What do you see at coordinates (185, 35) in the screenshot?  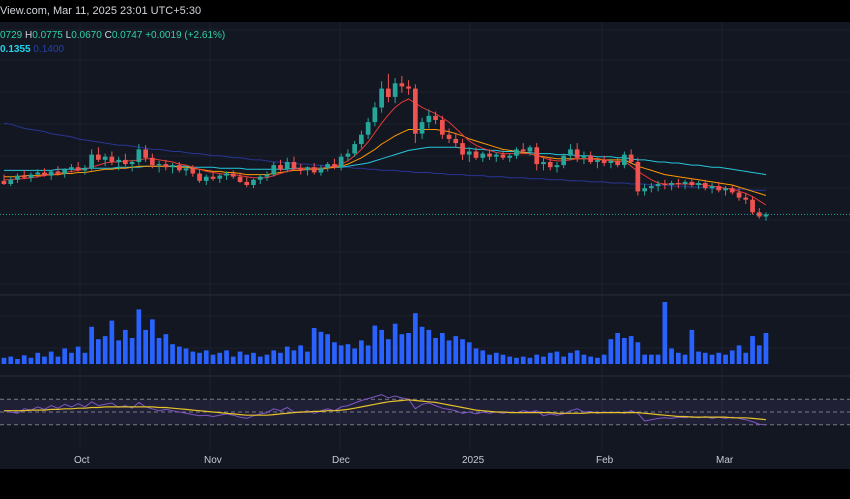 I see `change-value: +0.0019 (+2.61%)` at bounding box center [185, 35].